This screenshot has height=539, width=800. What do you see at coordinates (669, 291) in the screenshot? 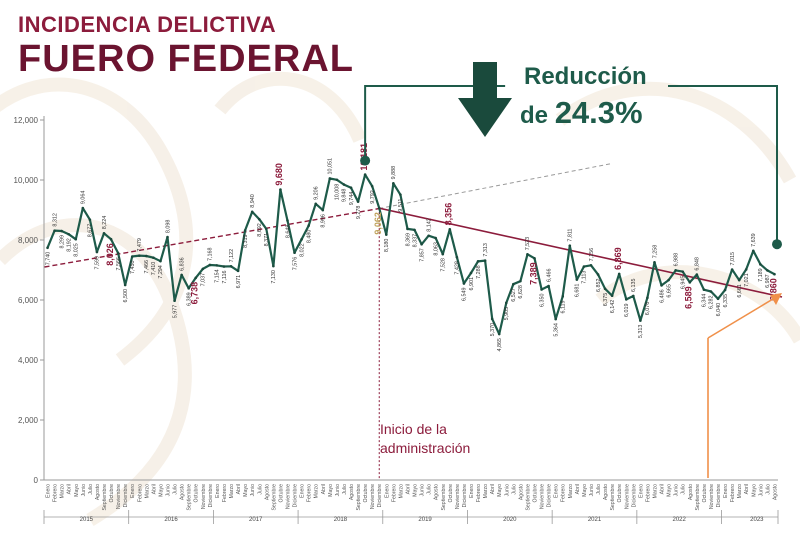
I see `data-label: 6,665` at bounding box center [669, 291].